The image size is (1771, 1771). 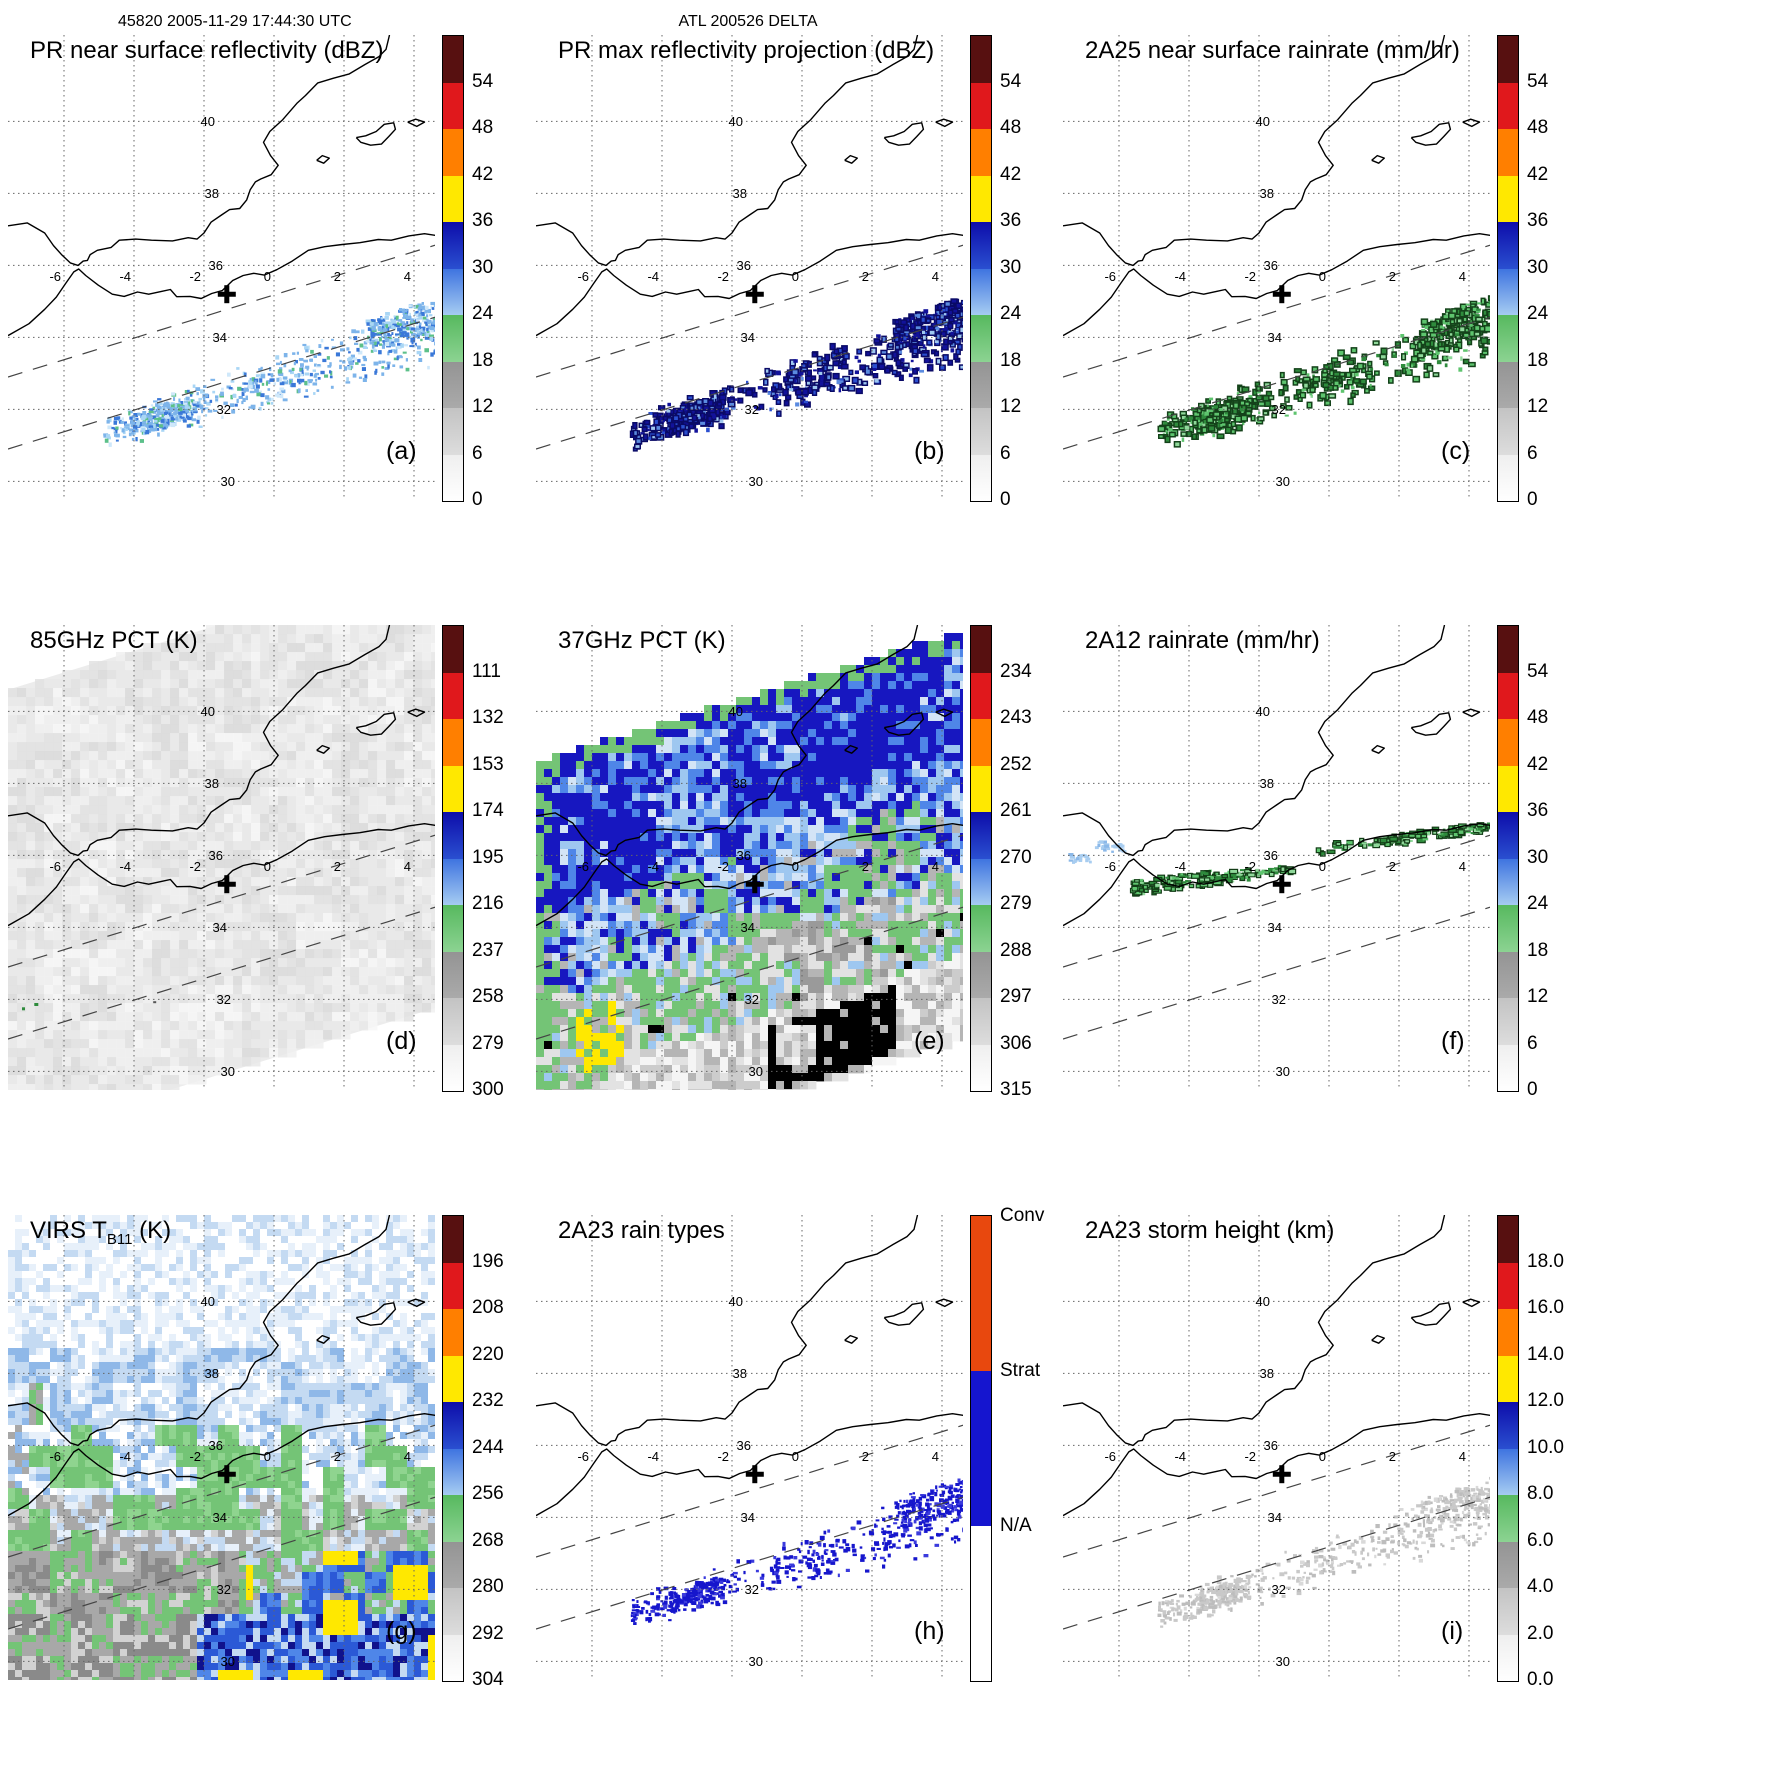 I want to click on panel-title-text: PR near surface reflectivity (dBZ), so click(x=207, y=50).